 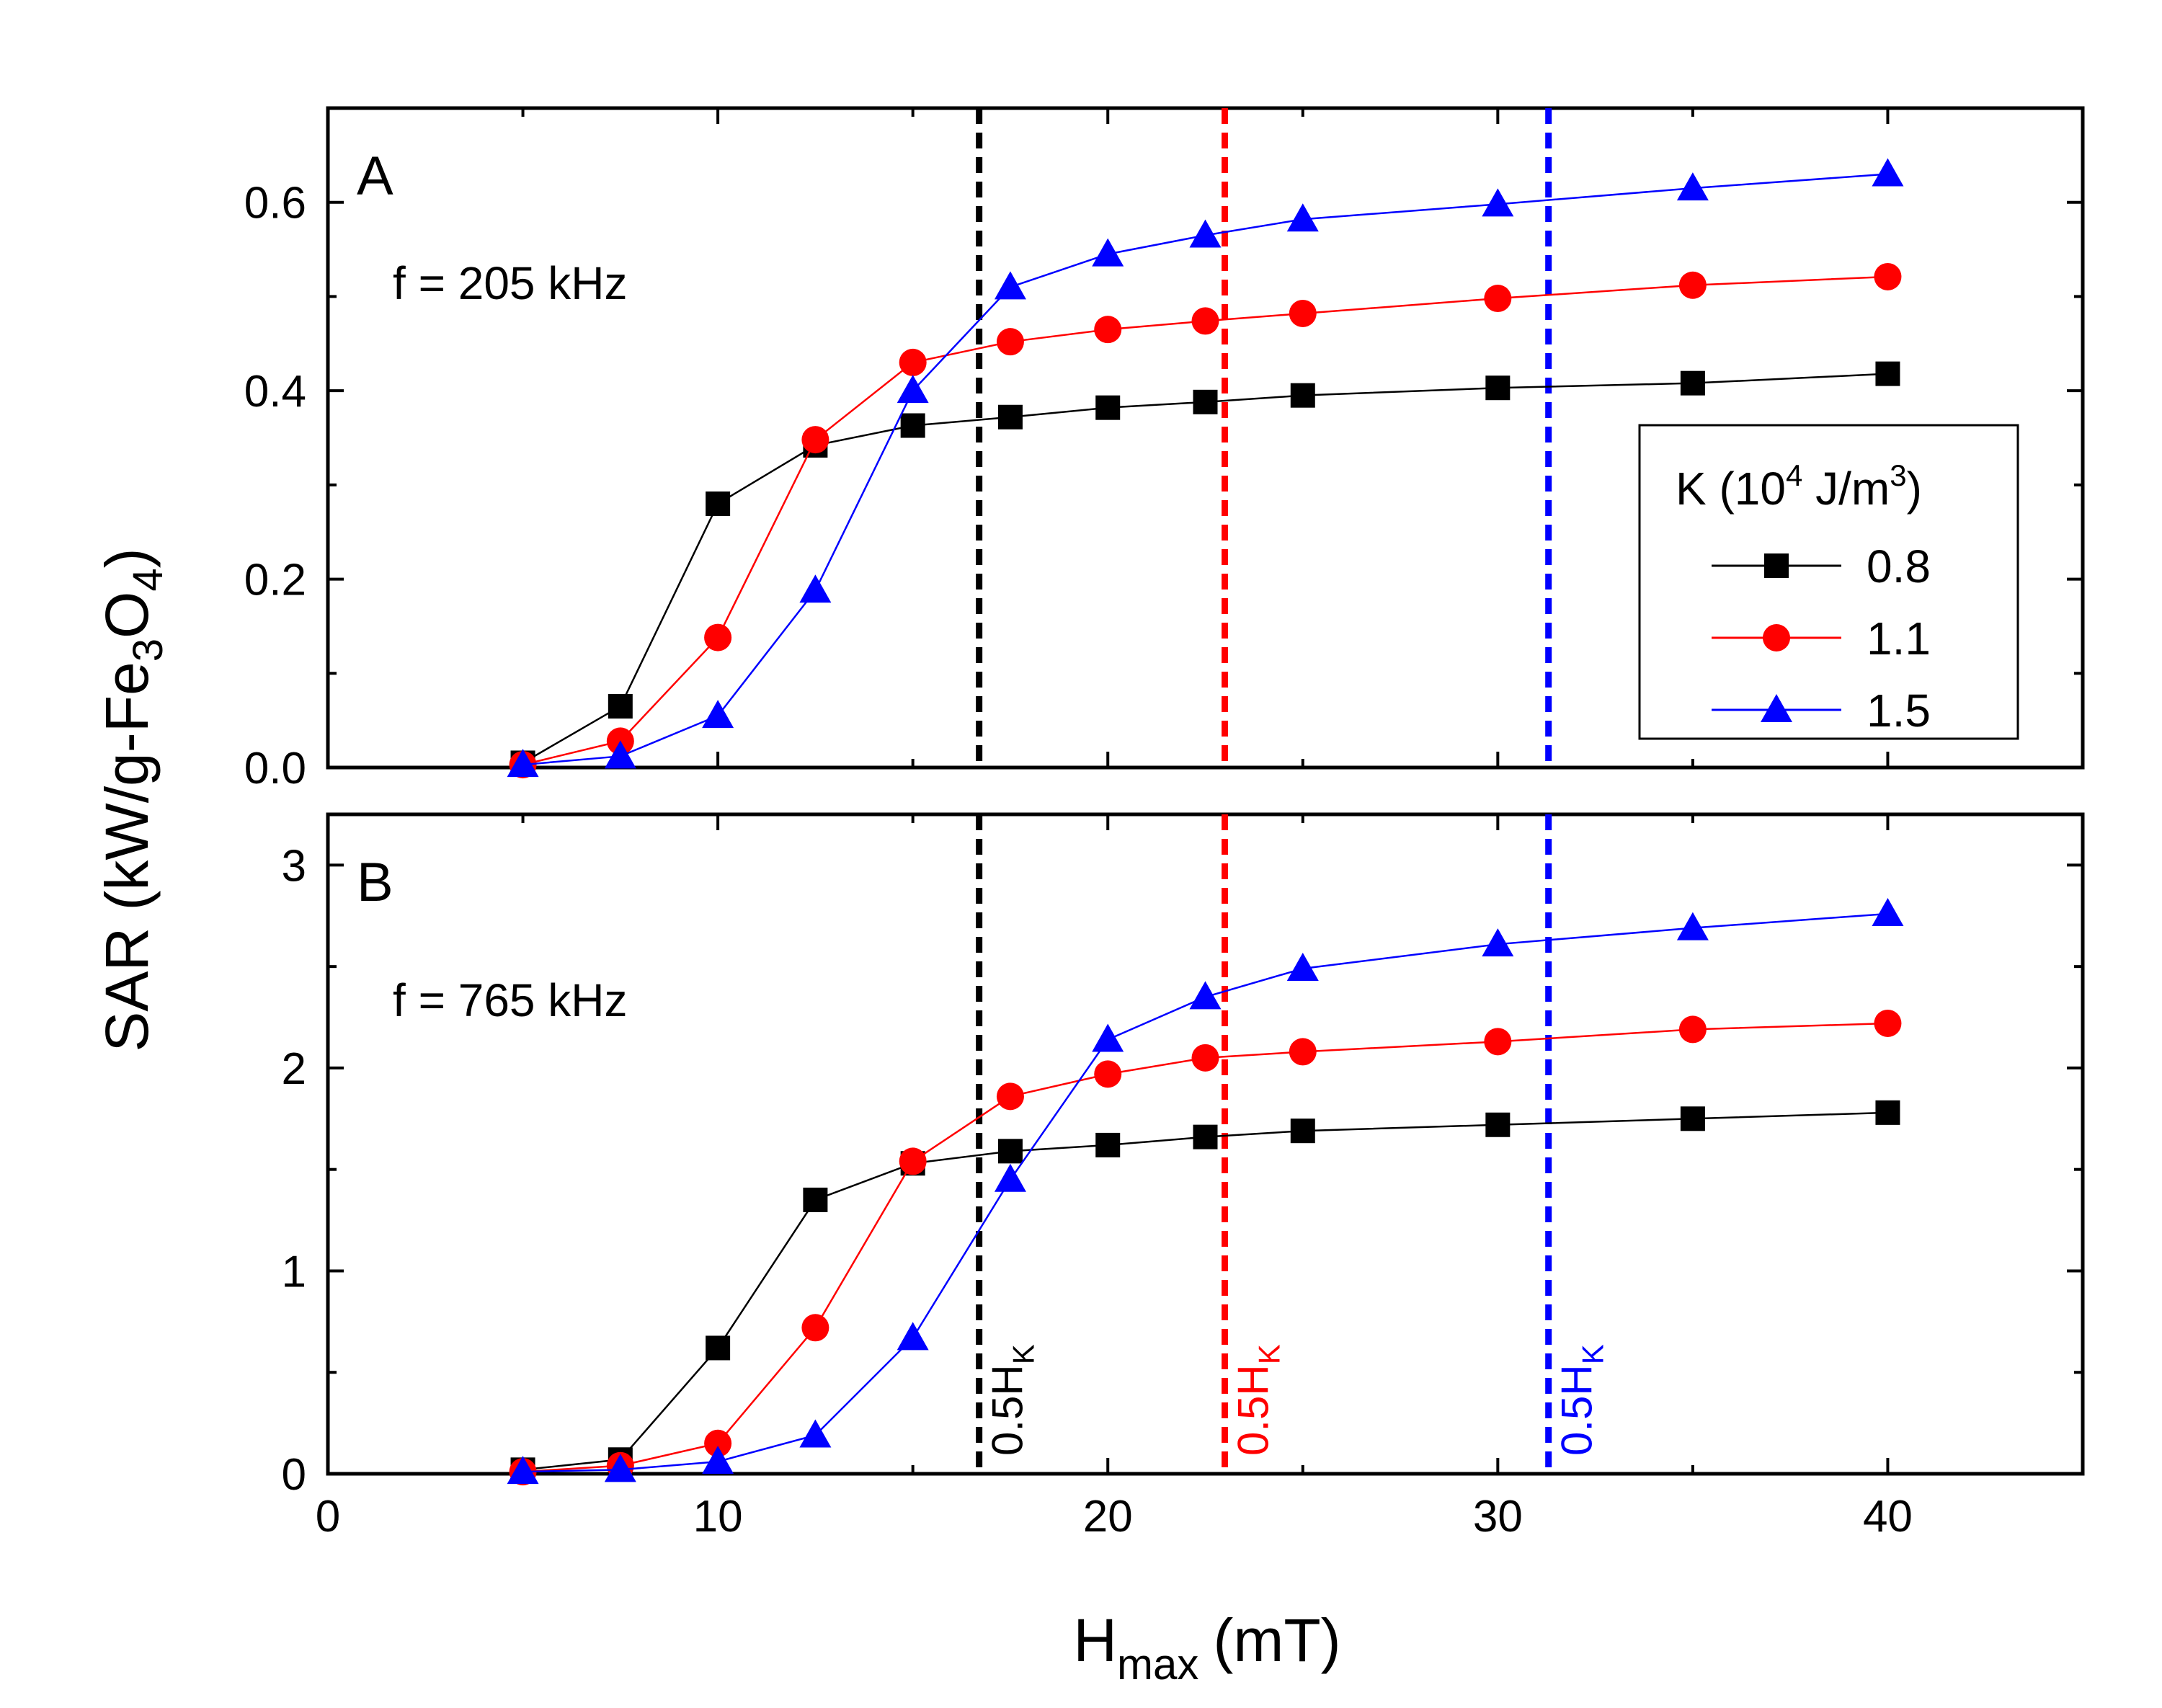 What do you see at coordinates (1731, 489) in the screenshot?
I see `legend-title-k: K (10` at bounding box center [1731, 489].